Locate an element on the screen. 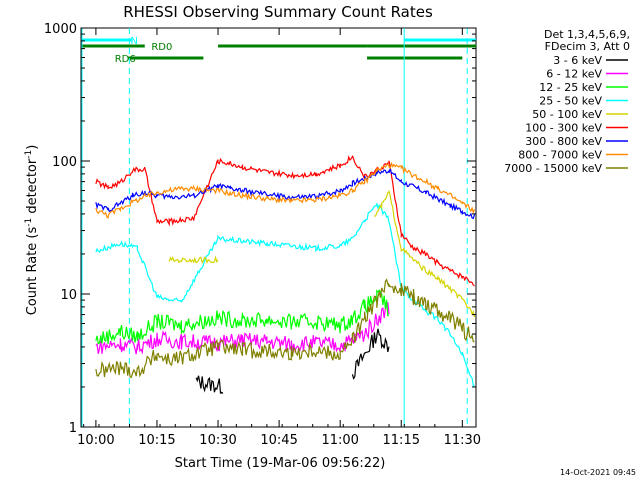 This screenshot has width=640, height=480. y-tick-label-1: 10 is located at coordinates (68, 295).